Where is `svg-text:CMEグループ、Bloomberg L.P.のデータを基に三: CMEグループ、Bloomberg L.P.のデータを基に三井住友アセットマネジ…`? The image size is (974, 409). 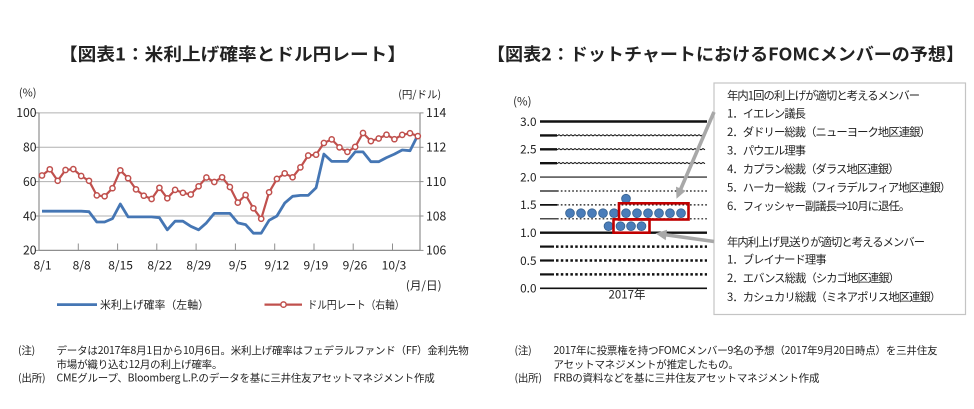
svg-text:CMEグループ、Bloomberg L.P.のデータを基に三: CMEグループ、Bloomberg L.P.のデータを基に三井住友アセットマネジ… is located at coordinates (246, 377).